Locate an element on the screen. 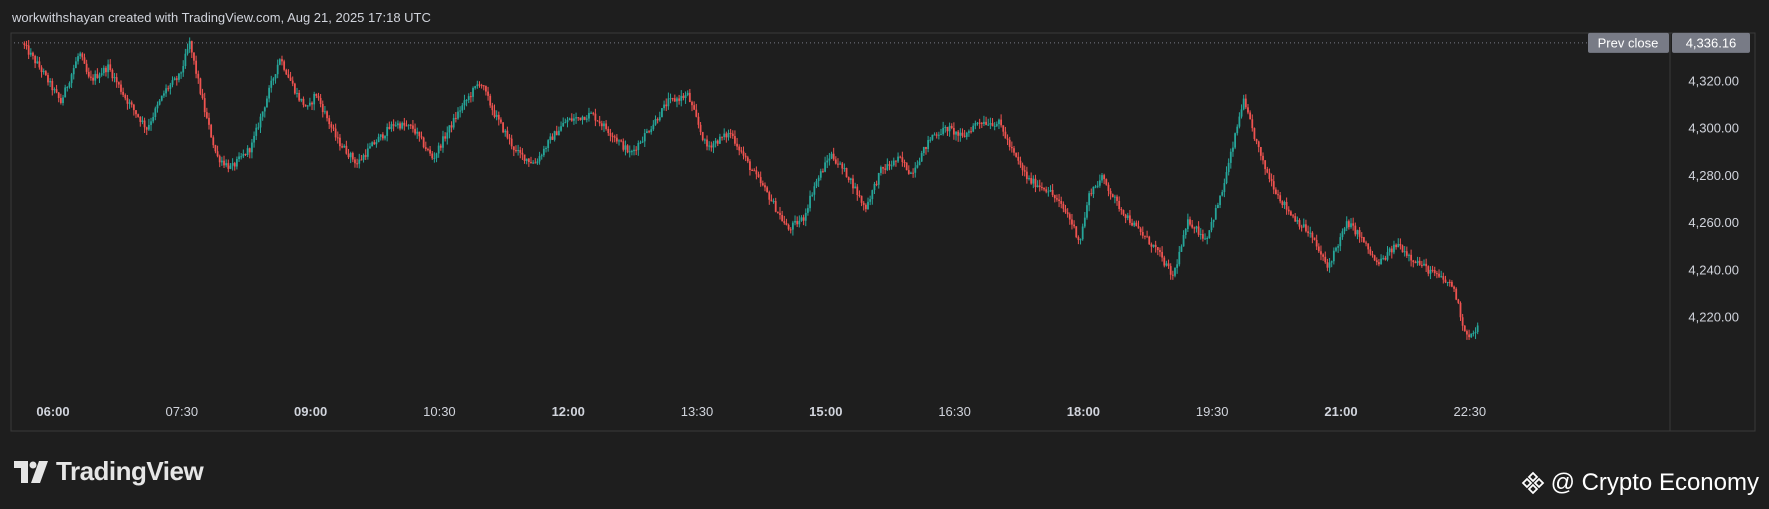 The image size is (1769, 509). time-tick-label: 21:00 is located at coordinates (1340, 411).